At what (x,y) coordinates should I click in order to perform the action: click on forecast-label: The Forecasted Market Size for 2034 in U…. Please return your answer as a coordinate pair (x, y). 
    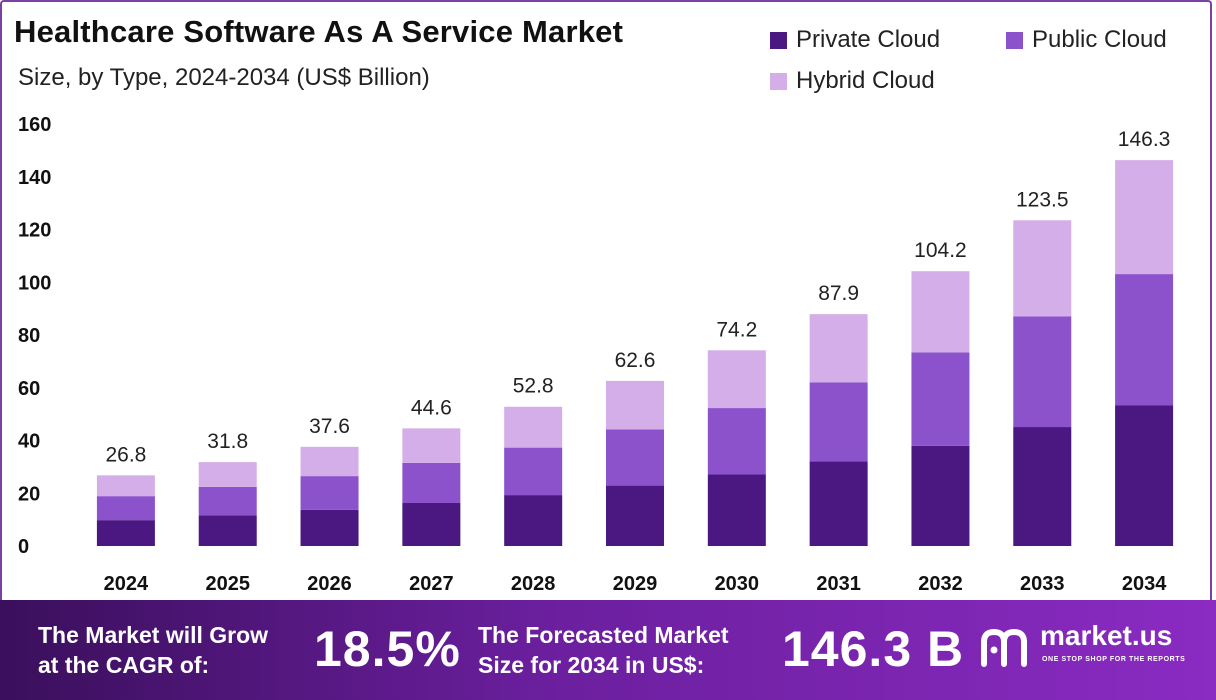
    Looking at the image, I should click on (603, 650).